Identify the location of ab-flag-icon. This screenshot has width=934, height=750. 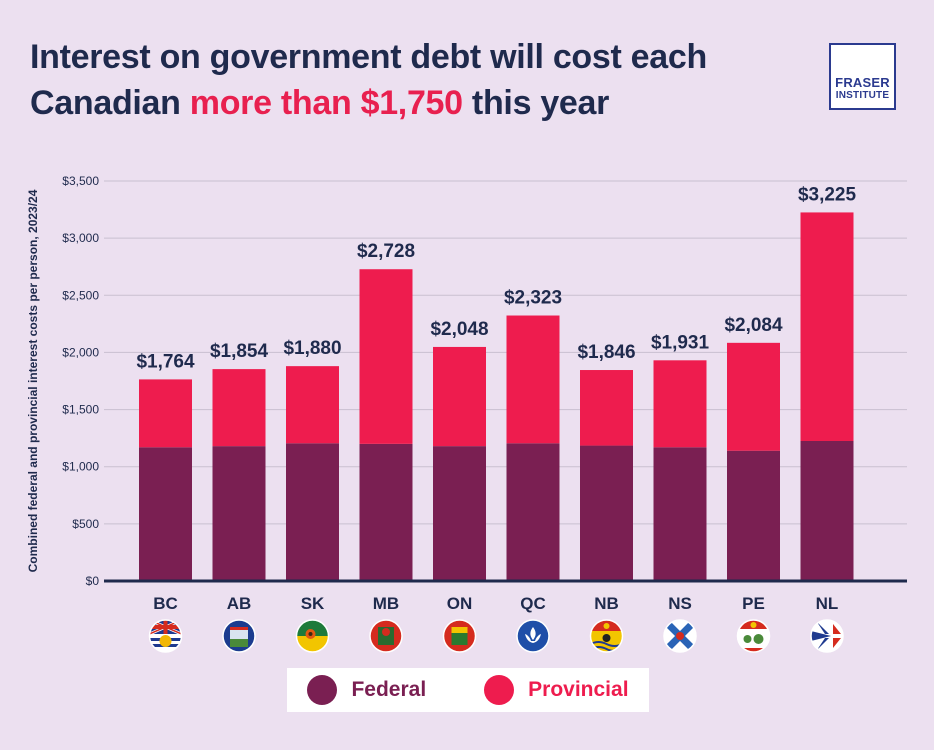
(239, 636).